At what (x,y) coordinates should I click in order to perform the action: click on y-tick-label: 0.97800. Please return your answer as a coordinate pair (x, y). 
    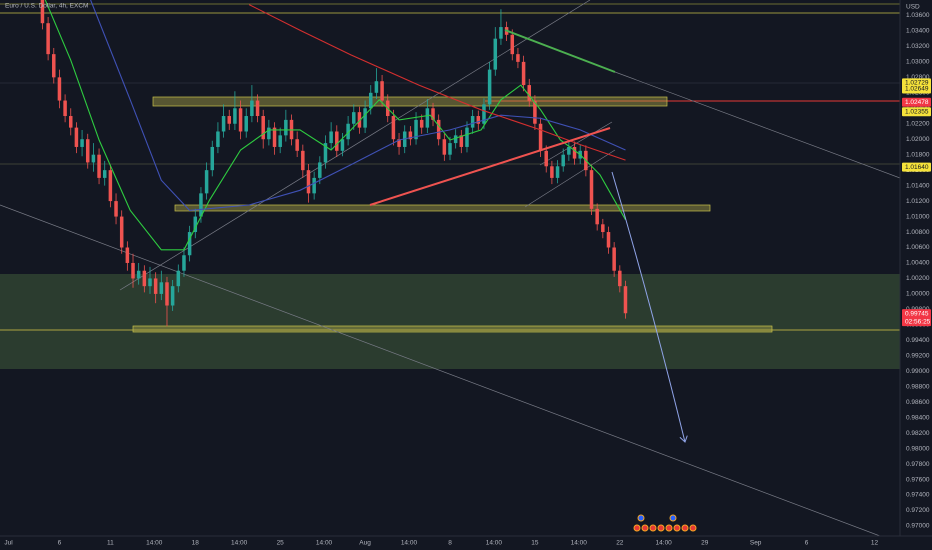
    Looking at the image, I should click on (918, 464).